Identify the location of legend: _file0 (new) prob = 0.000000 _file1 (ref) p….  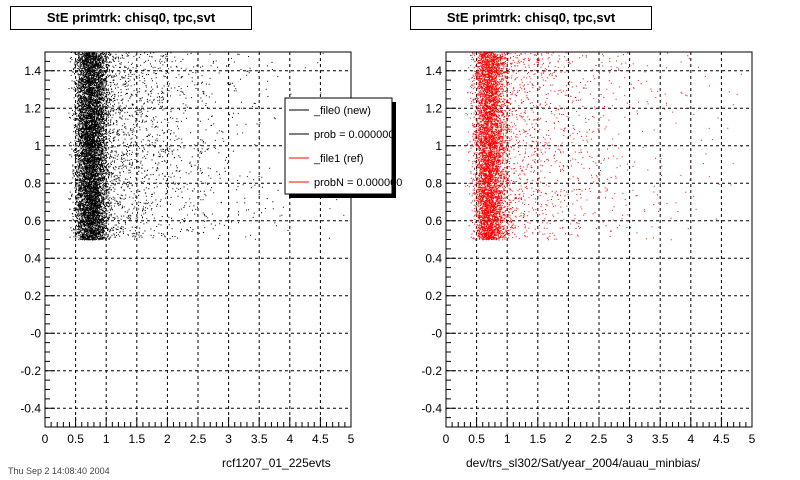
(343, 147).